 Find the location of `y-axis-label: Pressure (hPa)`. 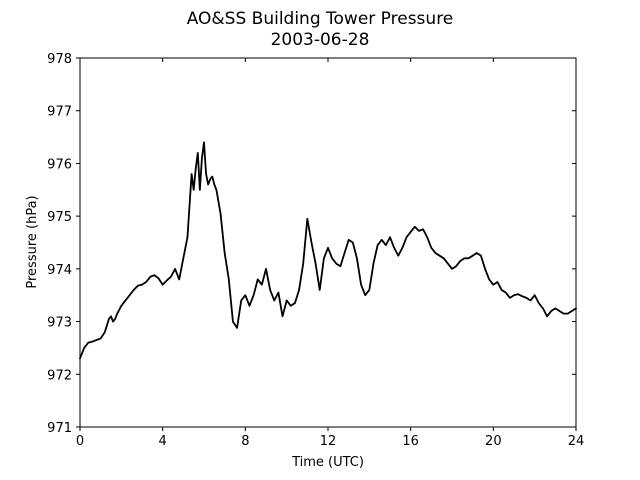

y-axis-label: Pressure (hPa) is located at coordinates (32, 241).